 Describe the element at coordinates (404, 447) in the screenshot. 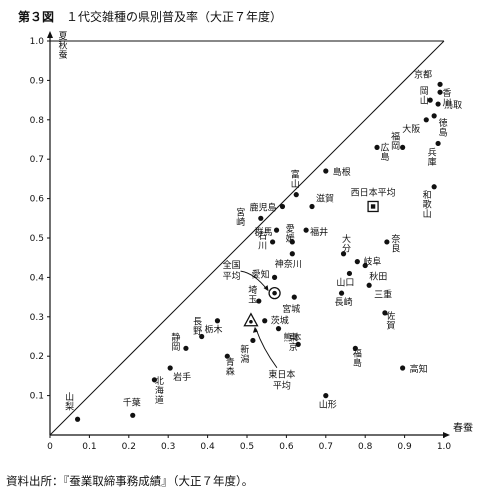

I see `x-tick-label: 0.9` at that location.